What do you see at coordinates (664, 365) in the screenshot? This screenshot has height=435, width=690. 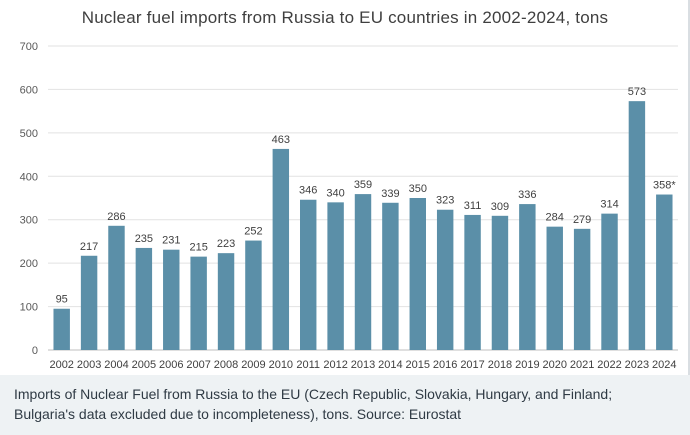 I see `x-tick-label: 2024` at bounding box center [664, 365].